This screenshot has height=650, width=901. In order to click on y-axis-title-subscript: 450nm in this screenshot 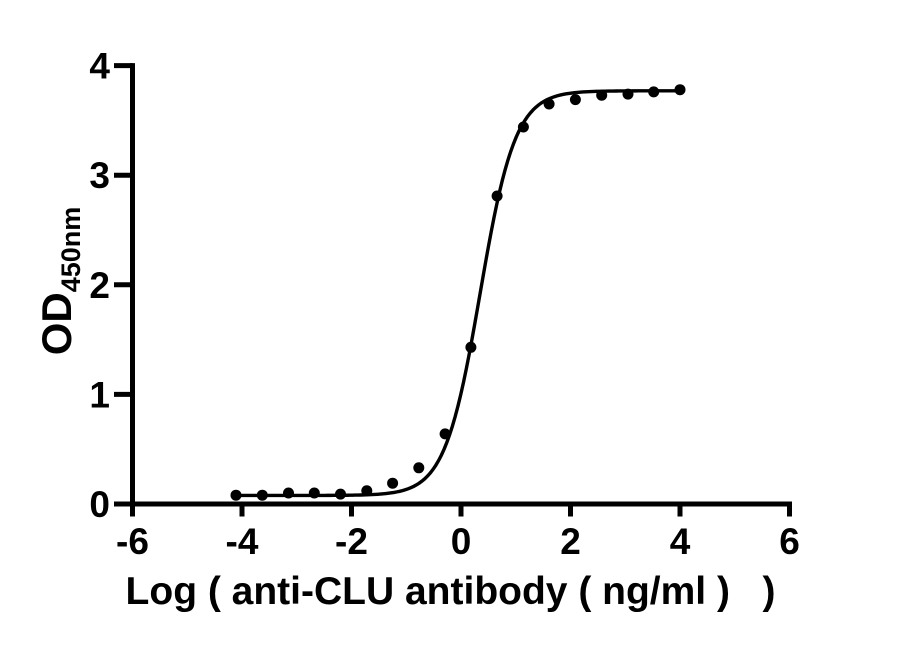, I will do `click(71, 249)`.